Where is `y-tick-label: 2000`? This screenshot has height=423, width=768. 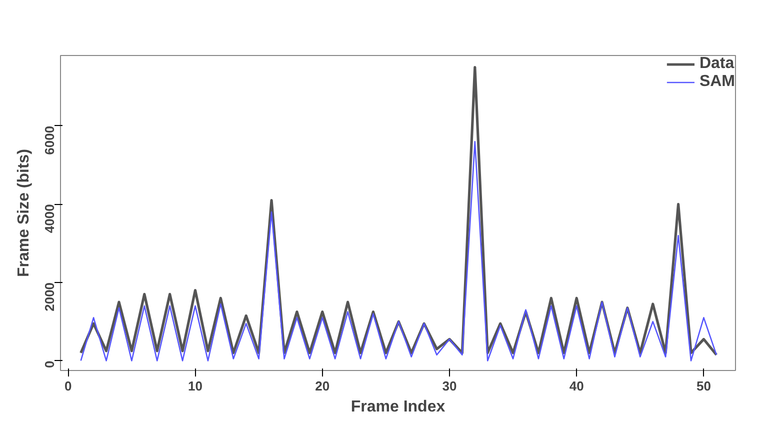
y-tick-label: 2000 is located at coordinates (49, 297).